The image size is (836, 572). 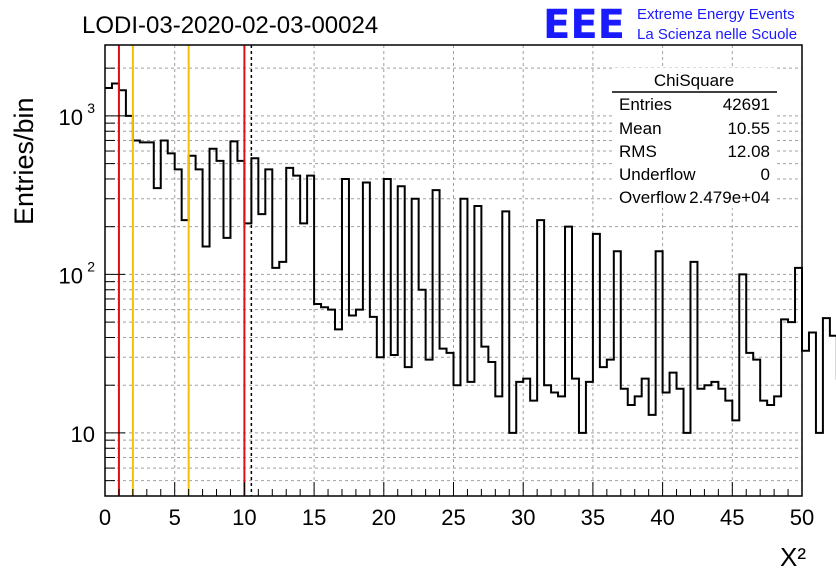 What do you see at coordinates (640, 128) in the screenshot?
I see `stats-label: Mean` at bounding box center [640, 128].